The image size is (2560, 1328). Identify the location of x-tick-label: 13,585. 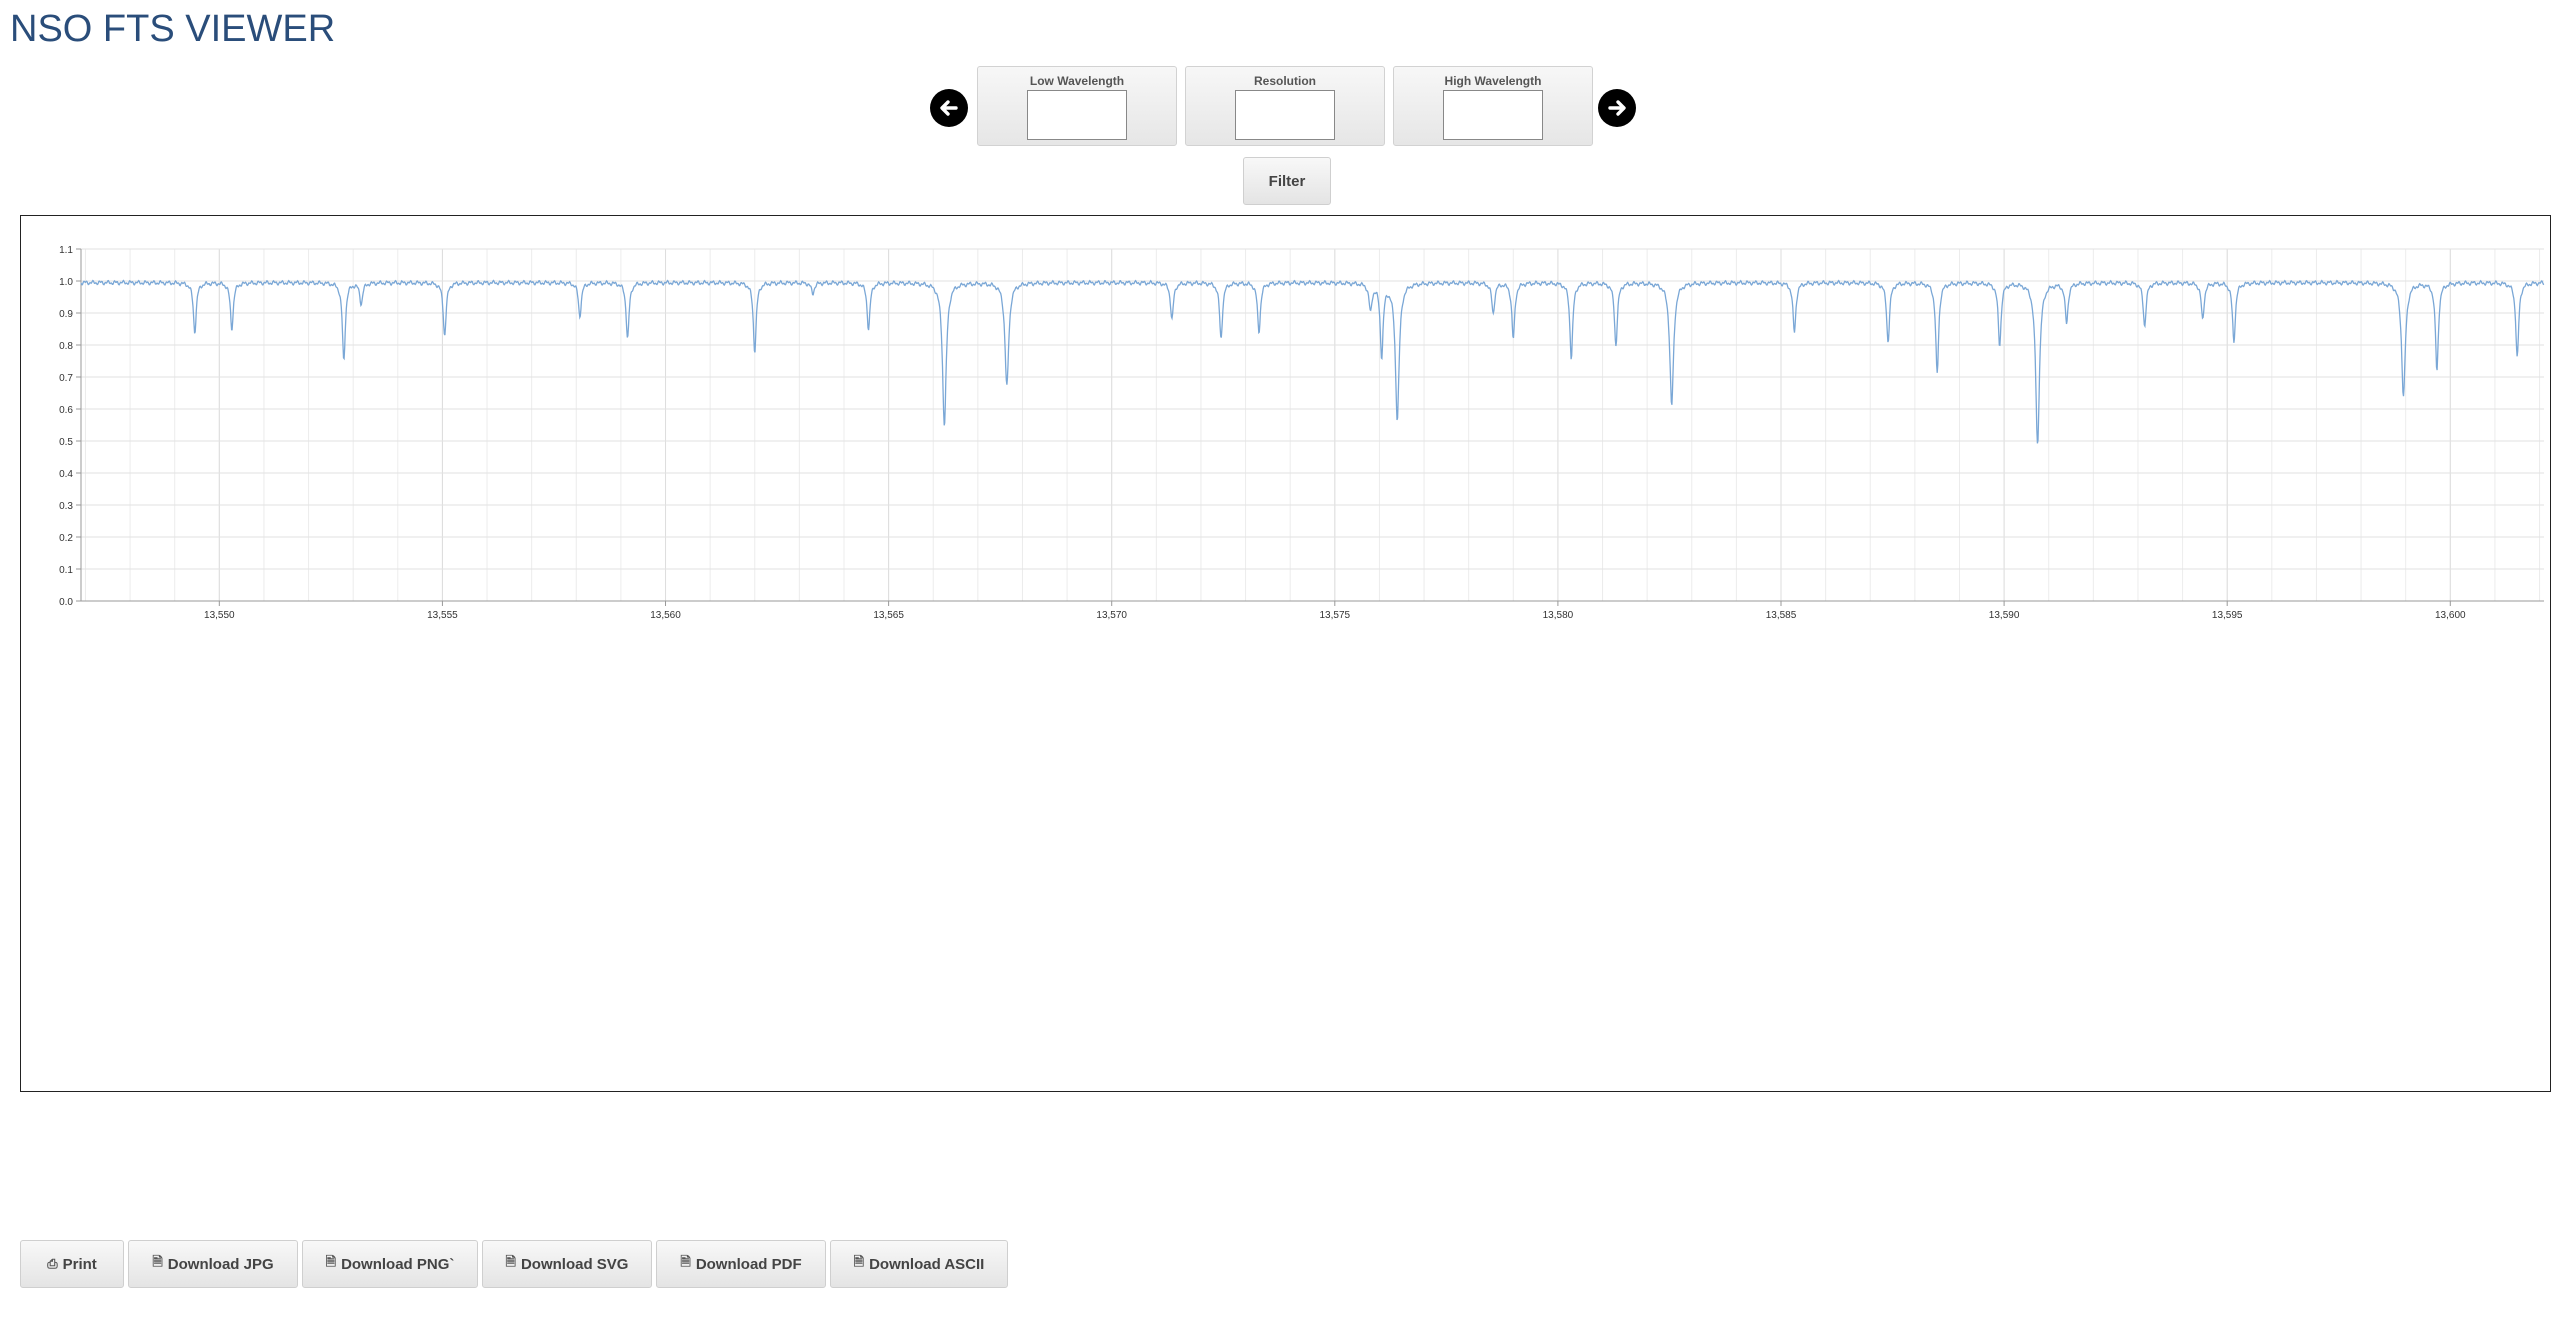
(1781, 615).